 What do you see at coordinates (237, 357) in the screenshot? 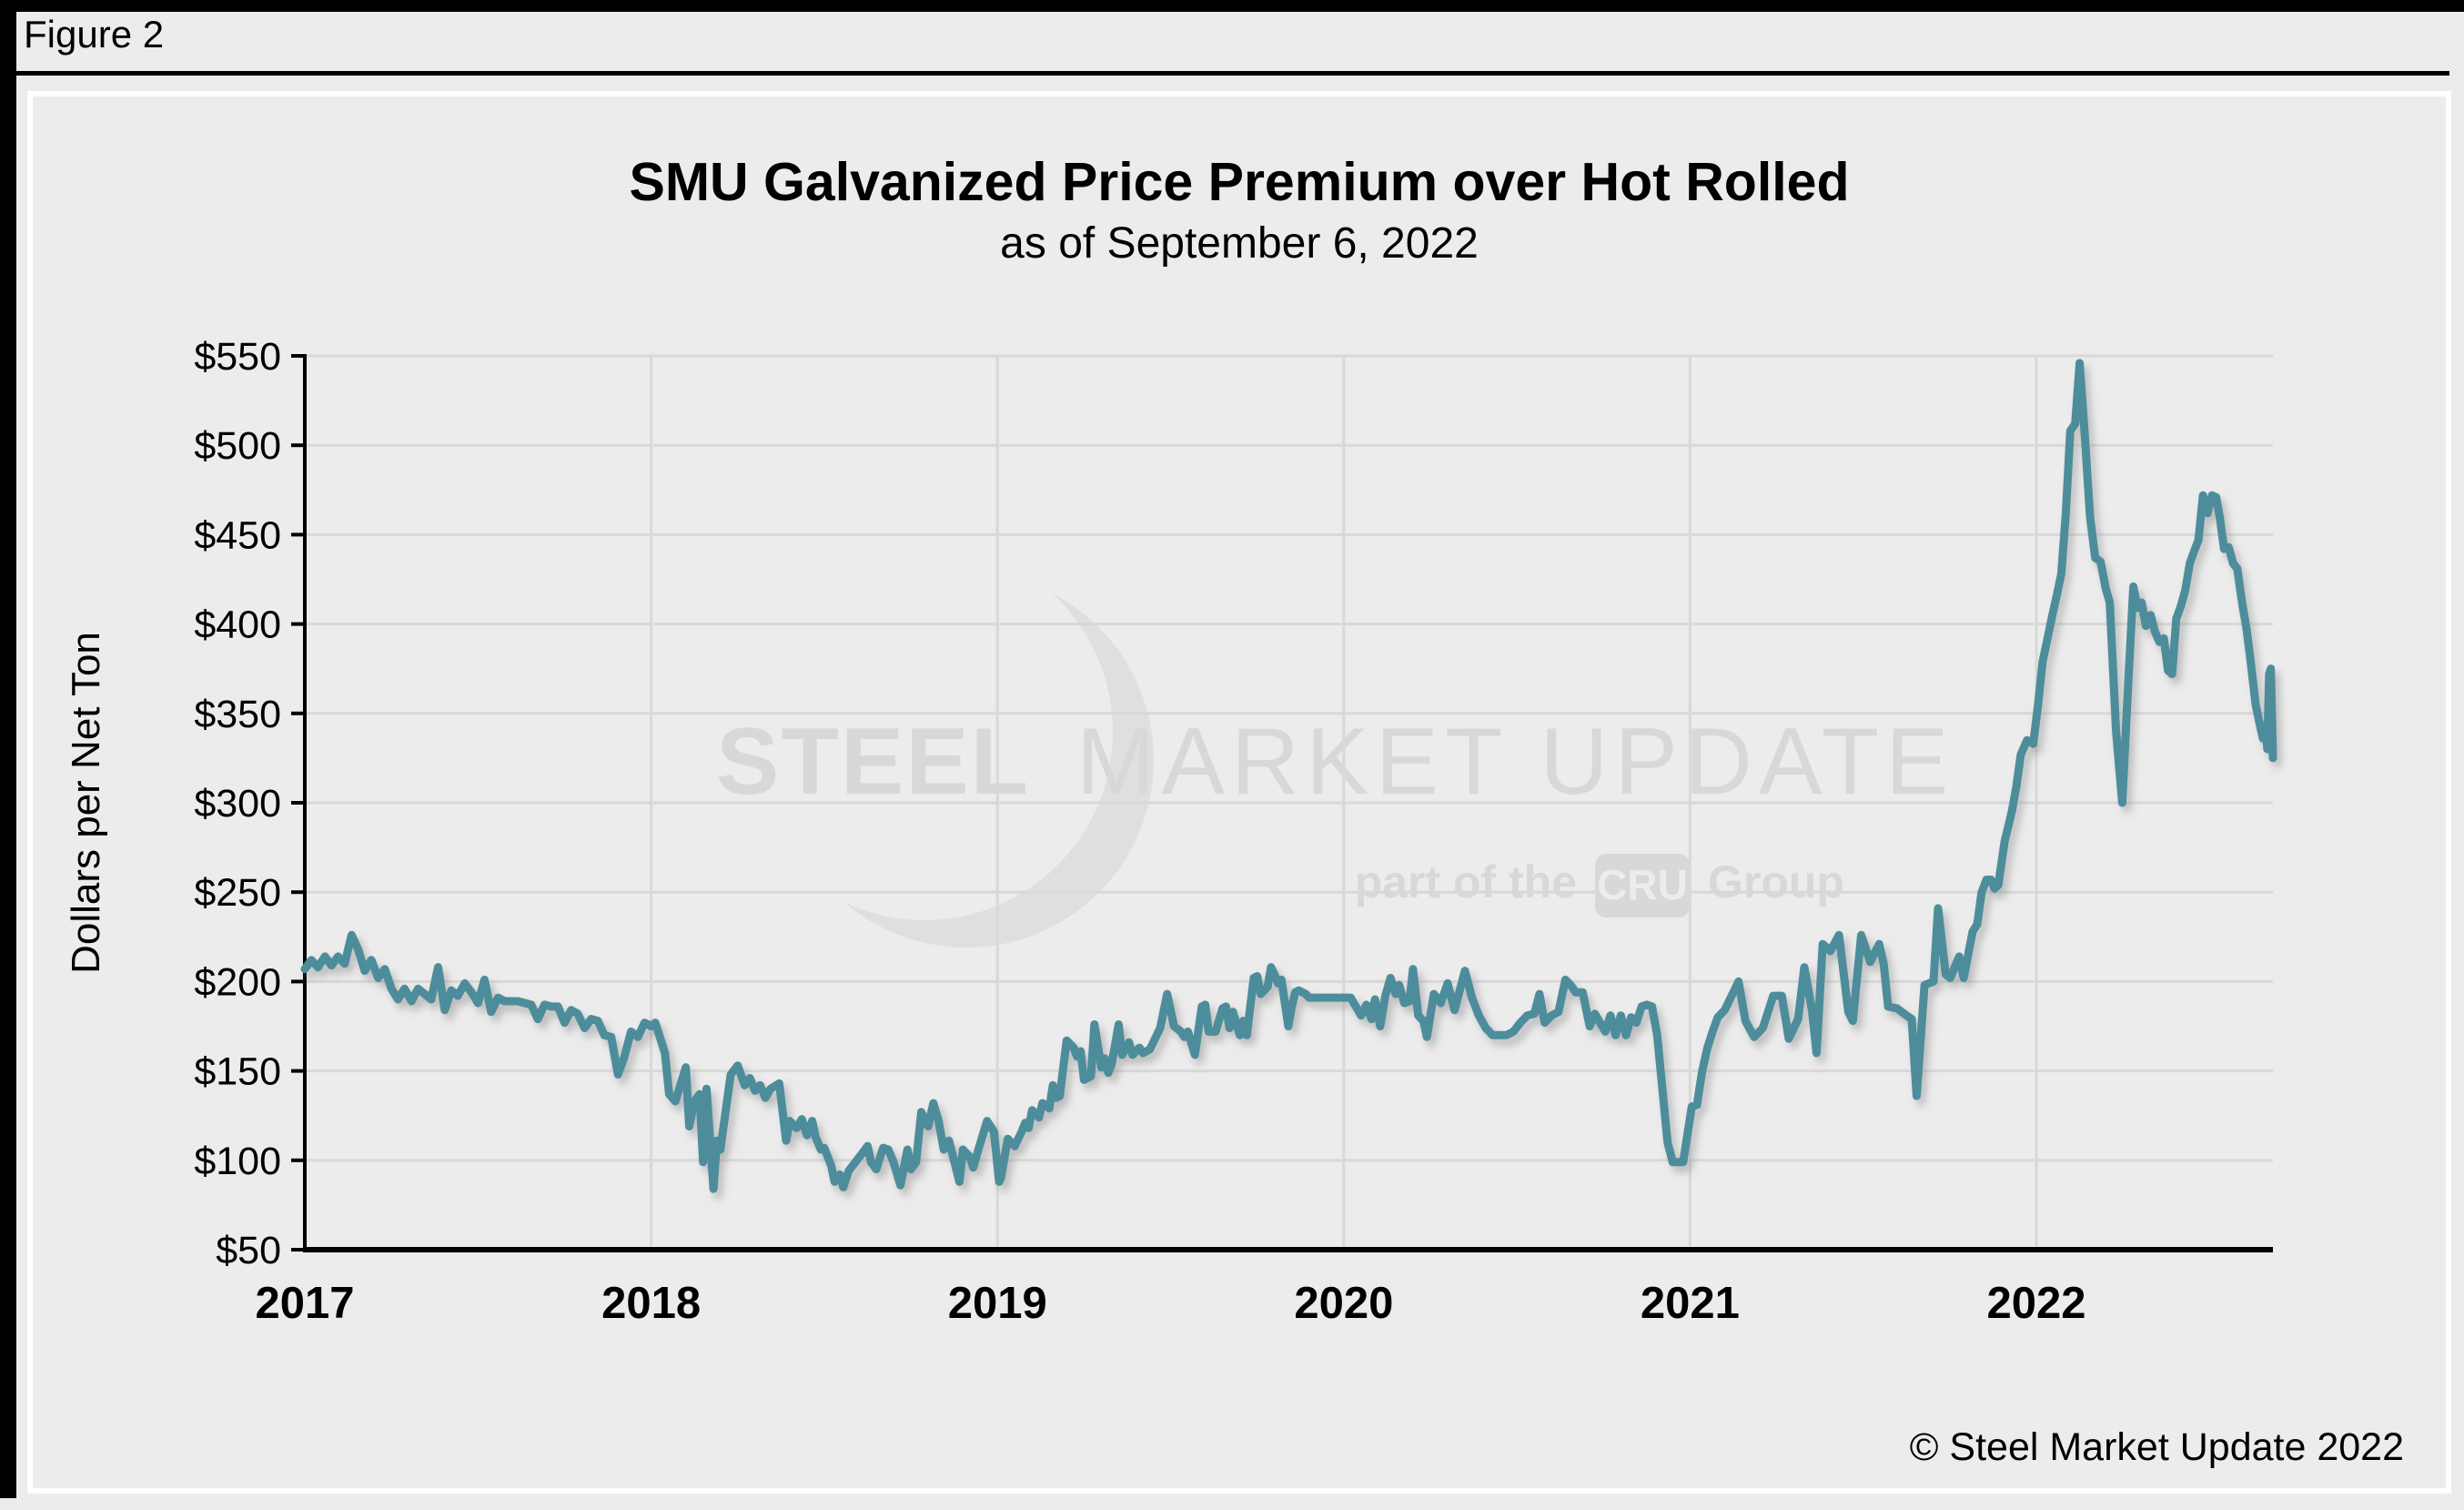
I see `y-tick-label-550: $550` at bounding box center [237, 357].